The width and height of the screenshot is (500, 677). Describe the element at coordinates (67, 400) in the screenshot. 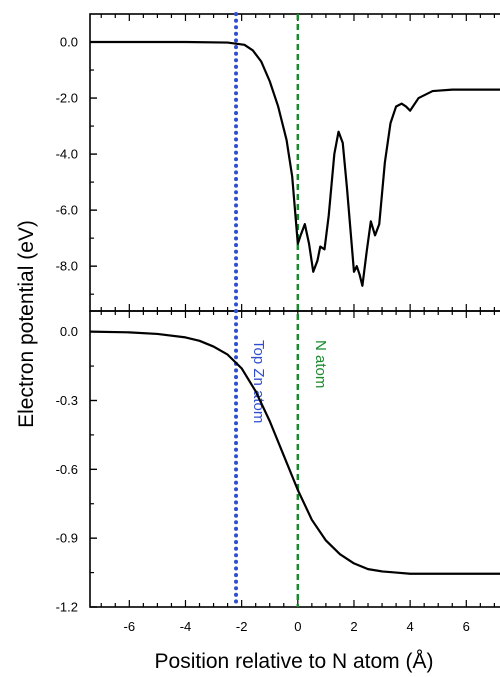

I see `y-tick-label-bottom: -0.3` at that location.